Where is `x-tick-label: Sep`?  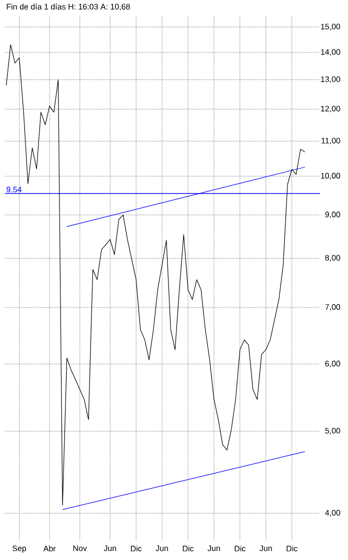
x-tick-label: Sep is located at coordinates (19, 549).